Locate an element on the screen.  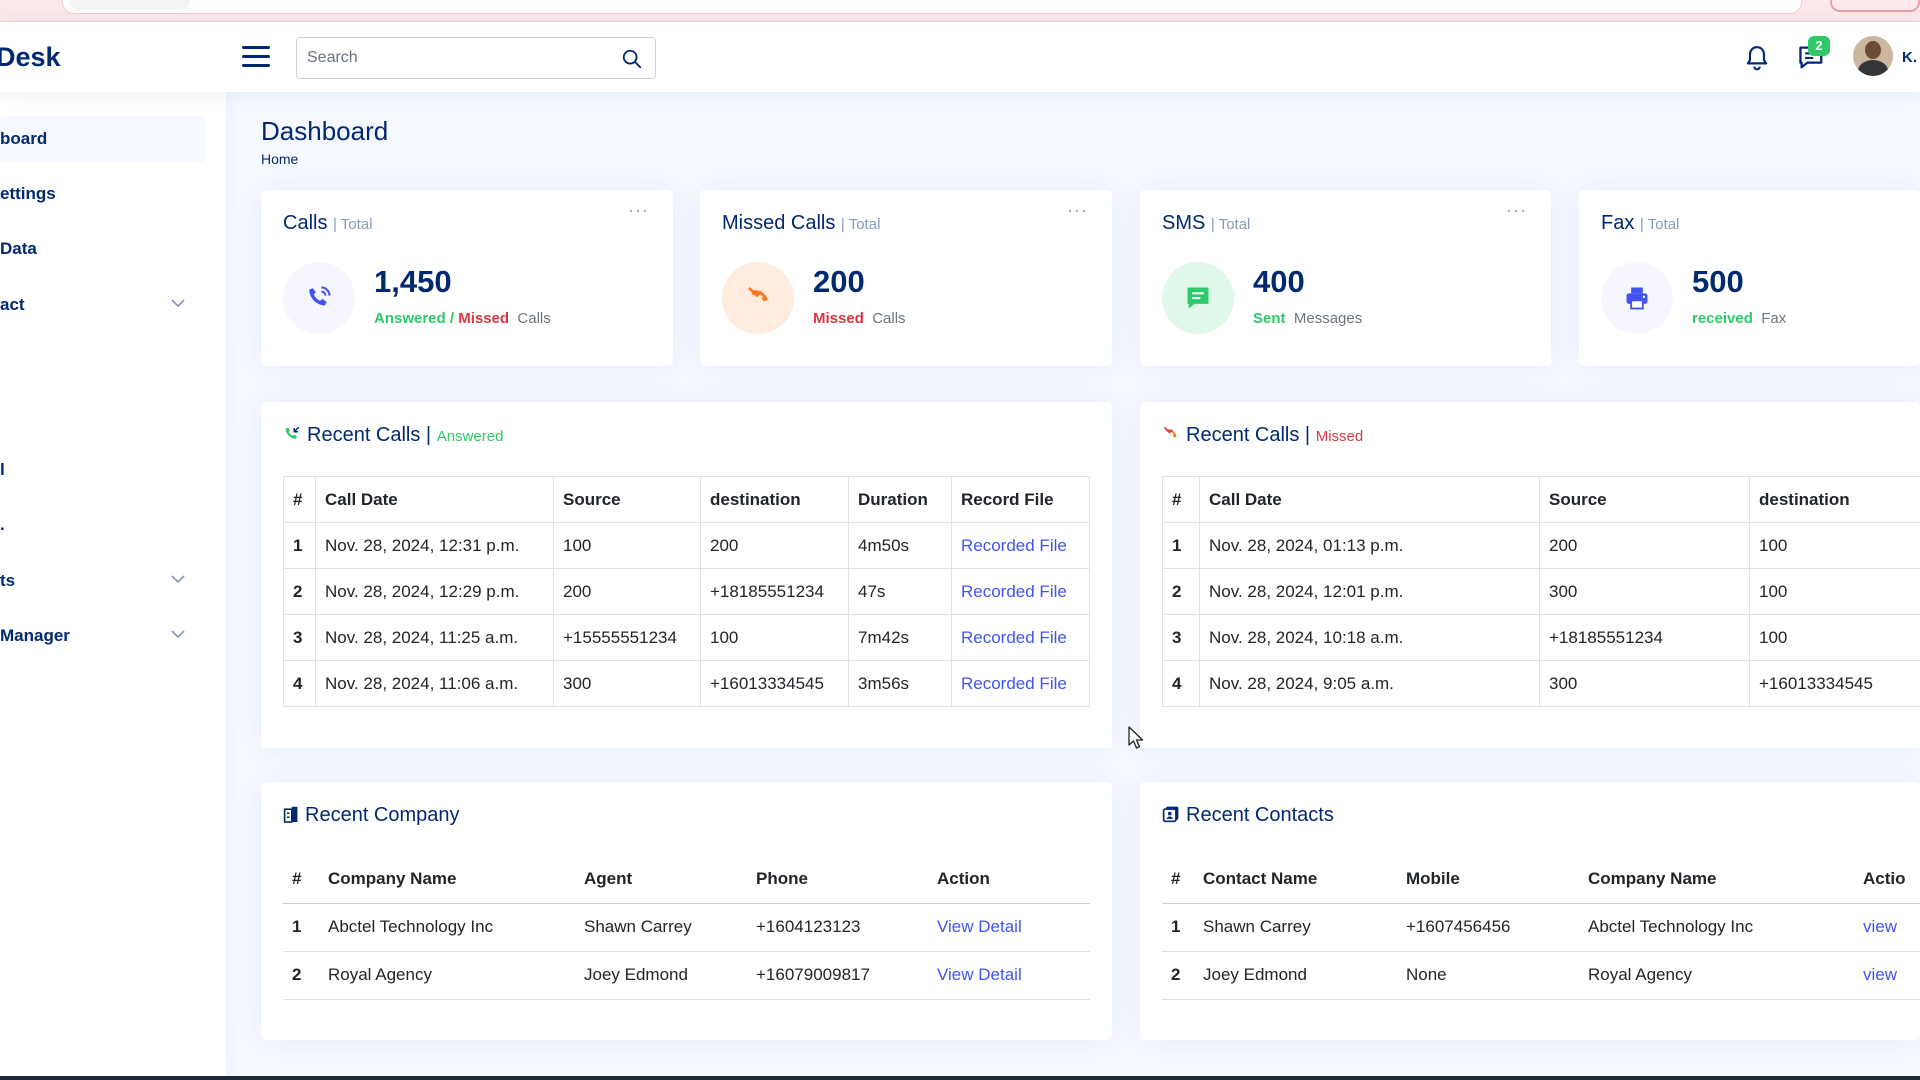
phone-icon is located at coordinates (319, 298).